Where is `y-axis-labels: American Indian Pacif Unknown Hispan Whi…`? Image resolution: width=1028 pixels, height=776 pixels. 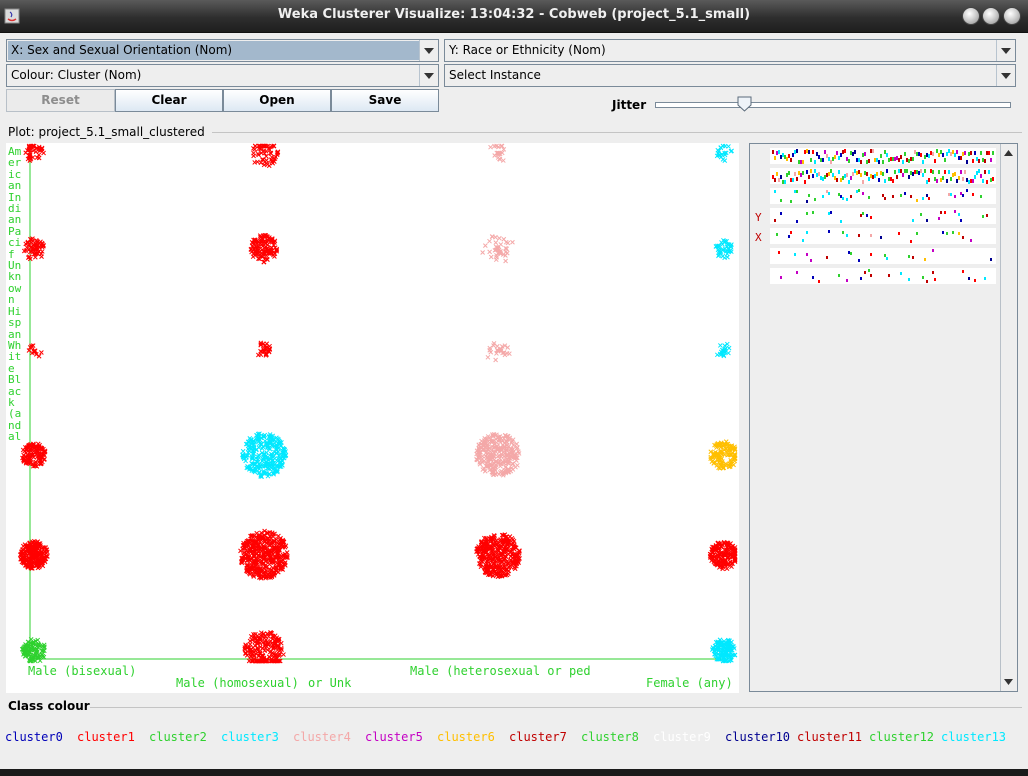 y-axis-labels: American Indian Pacif Unknown Hispan Whi… is located at coordinates (15, 294).